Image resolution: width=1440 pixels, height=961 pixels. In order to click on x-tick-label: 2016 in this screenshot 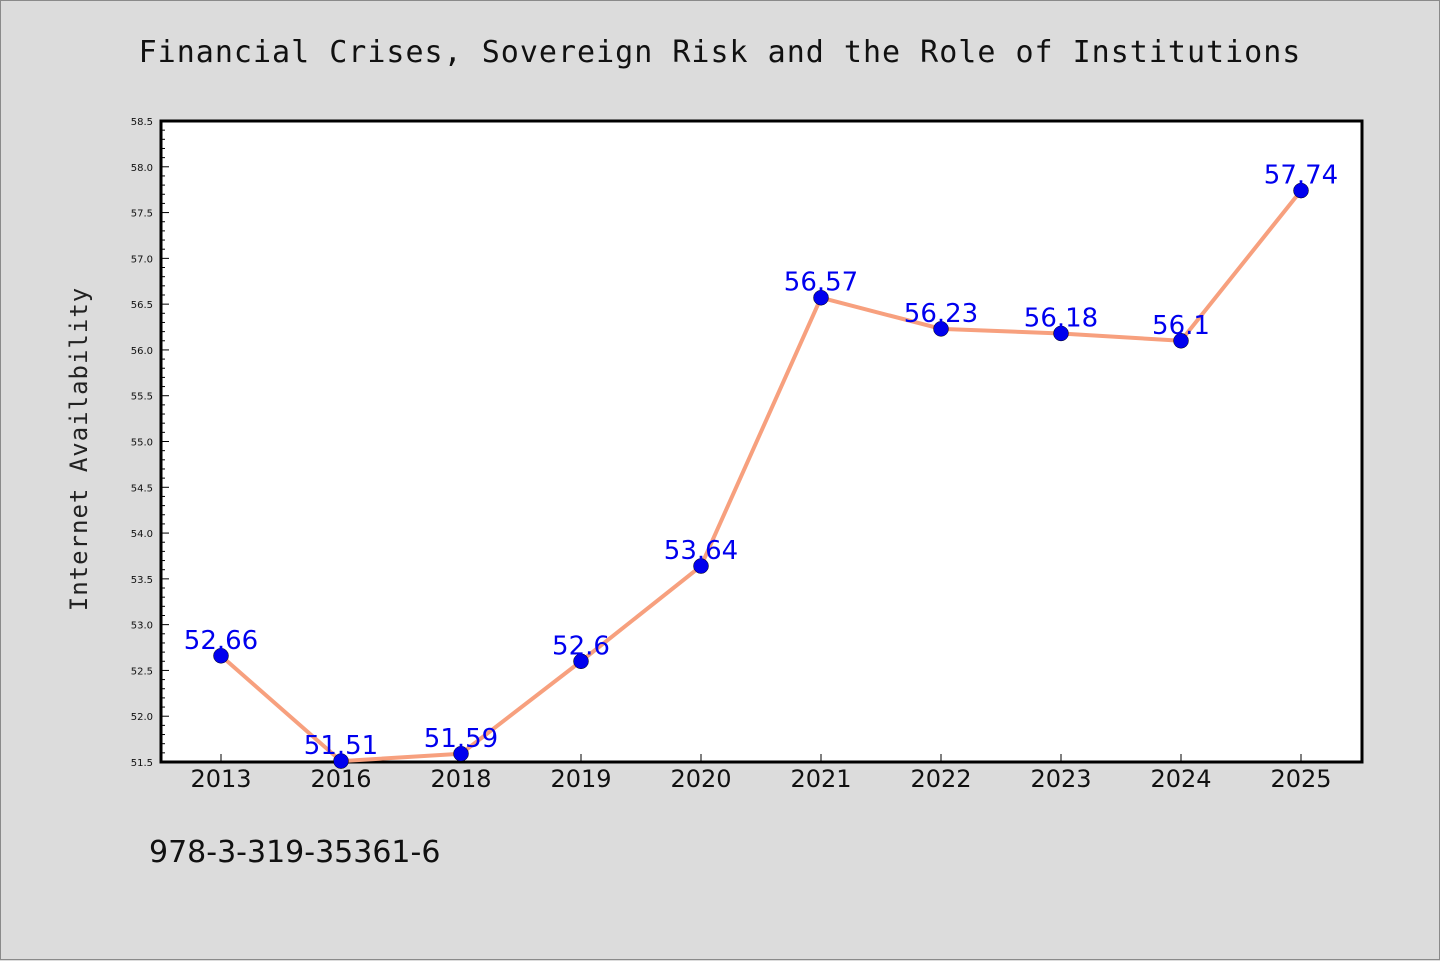, I will do `click(340, 779)`.